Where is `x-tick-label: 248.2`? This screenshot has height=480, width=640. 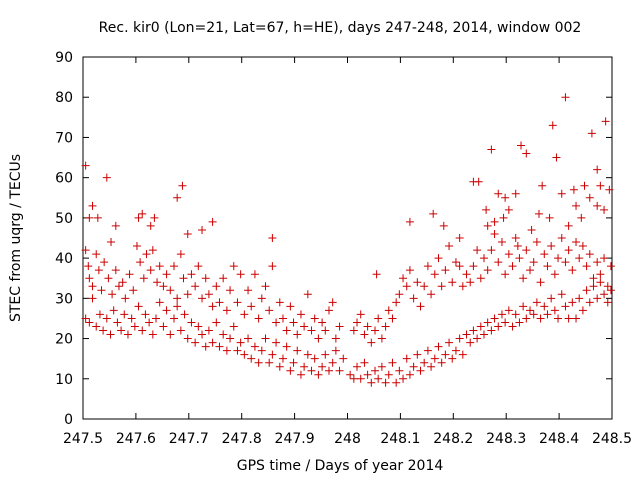
x-tick-label: 248.2 is located at coordinates (453, 439).